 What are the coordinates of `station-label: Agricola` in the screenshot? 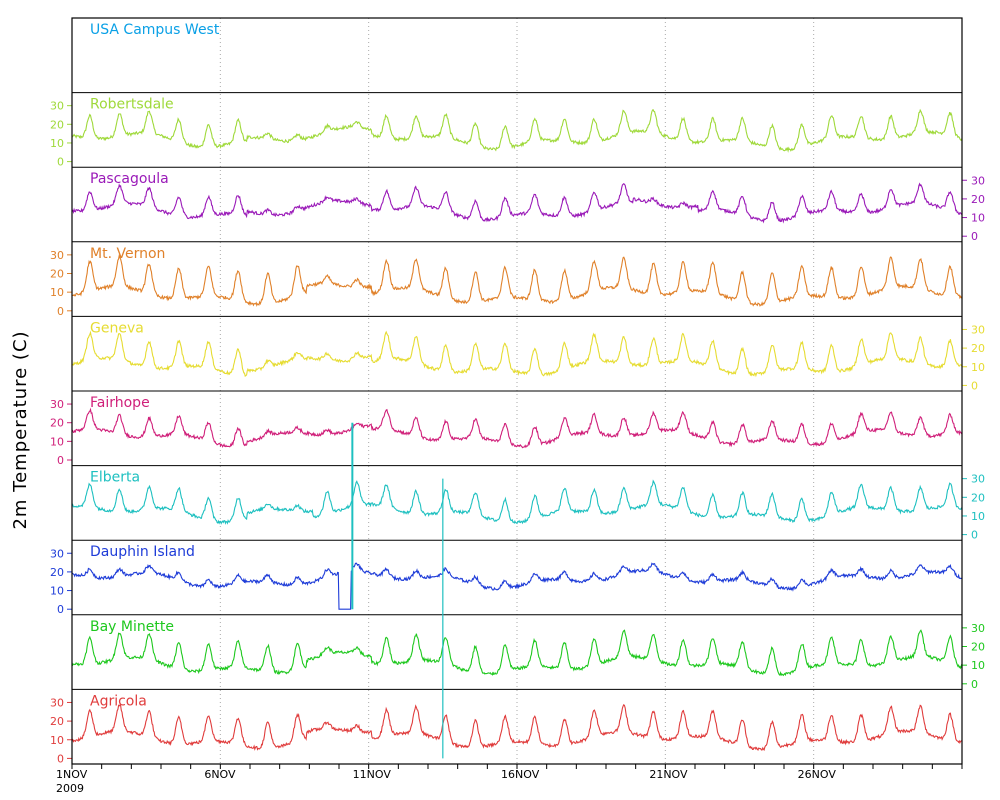 It's located at (118, 701).